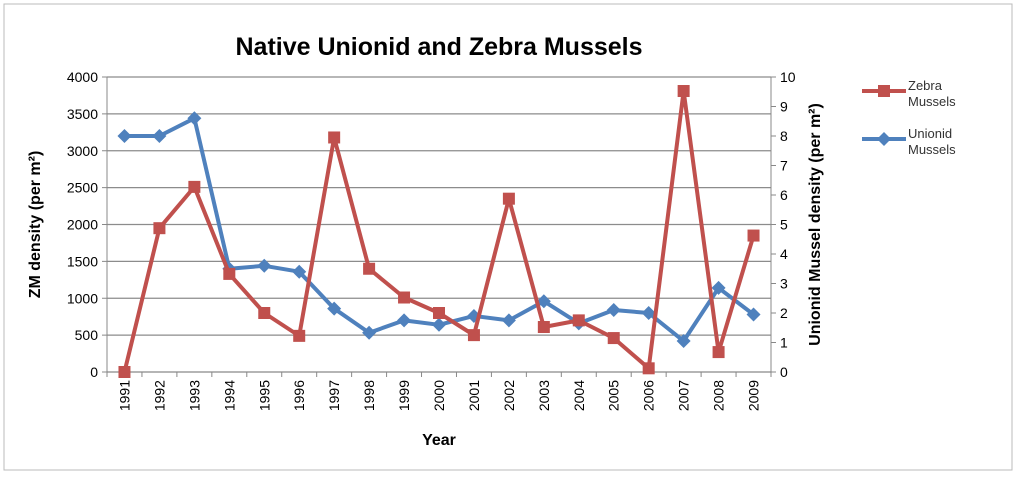 The height and width of the screenshot is (479, 1024). I want to click on chart-title: Native Unionid and Zebra Mussels, so click(438, 47).